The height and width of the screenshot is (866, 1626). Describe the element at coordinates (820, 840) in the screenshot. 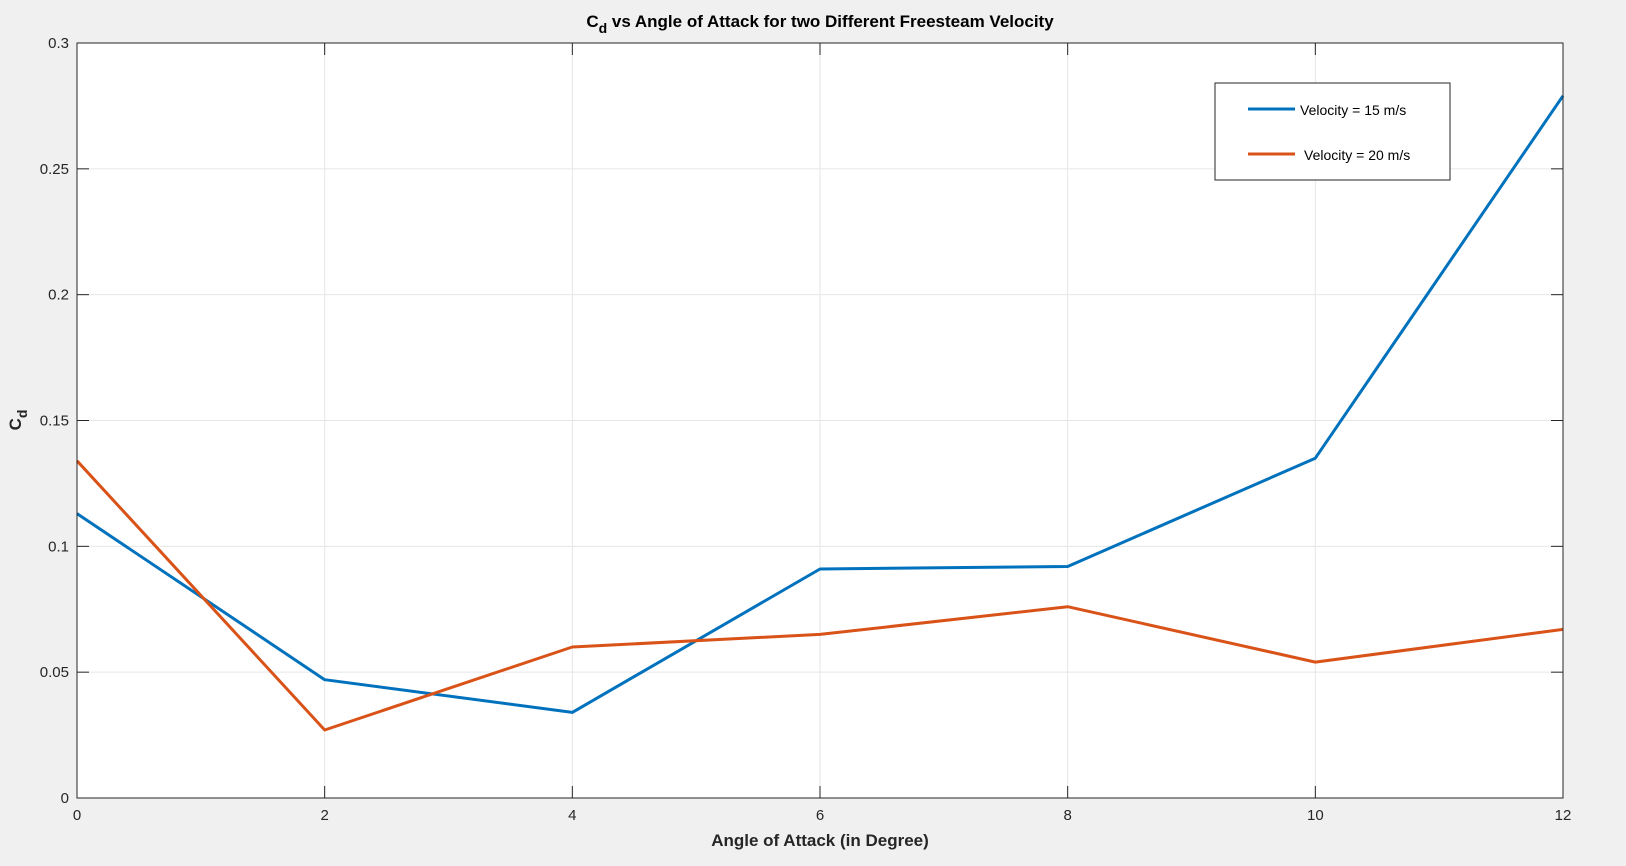

I see `x-axis-label: Angle of Attack (in Degree)` at that location.